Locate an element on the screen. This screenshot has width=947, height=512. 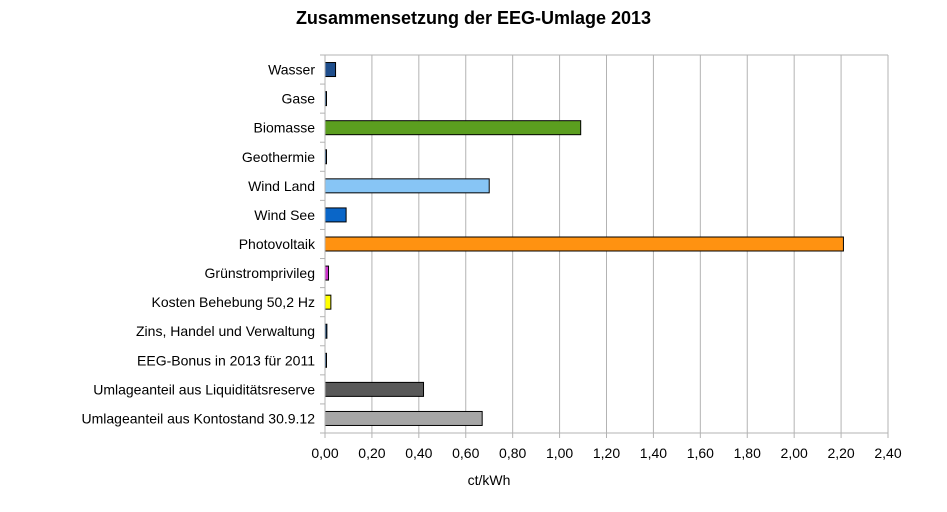
x-tick-label: 1,80 is located at coordinates (747, 453).